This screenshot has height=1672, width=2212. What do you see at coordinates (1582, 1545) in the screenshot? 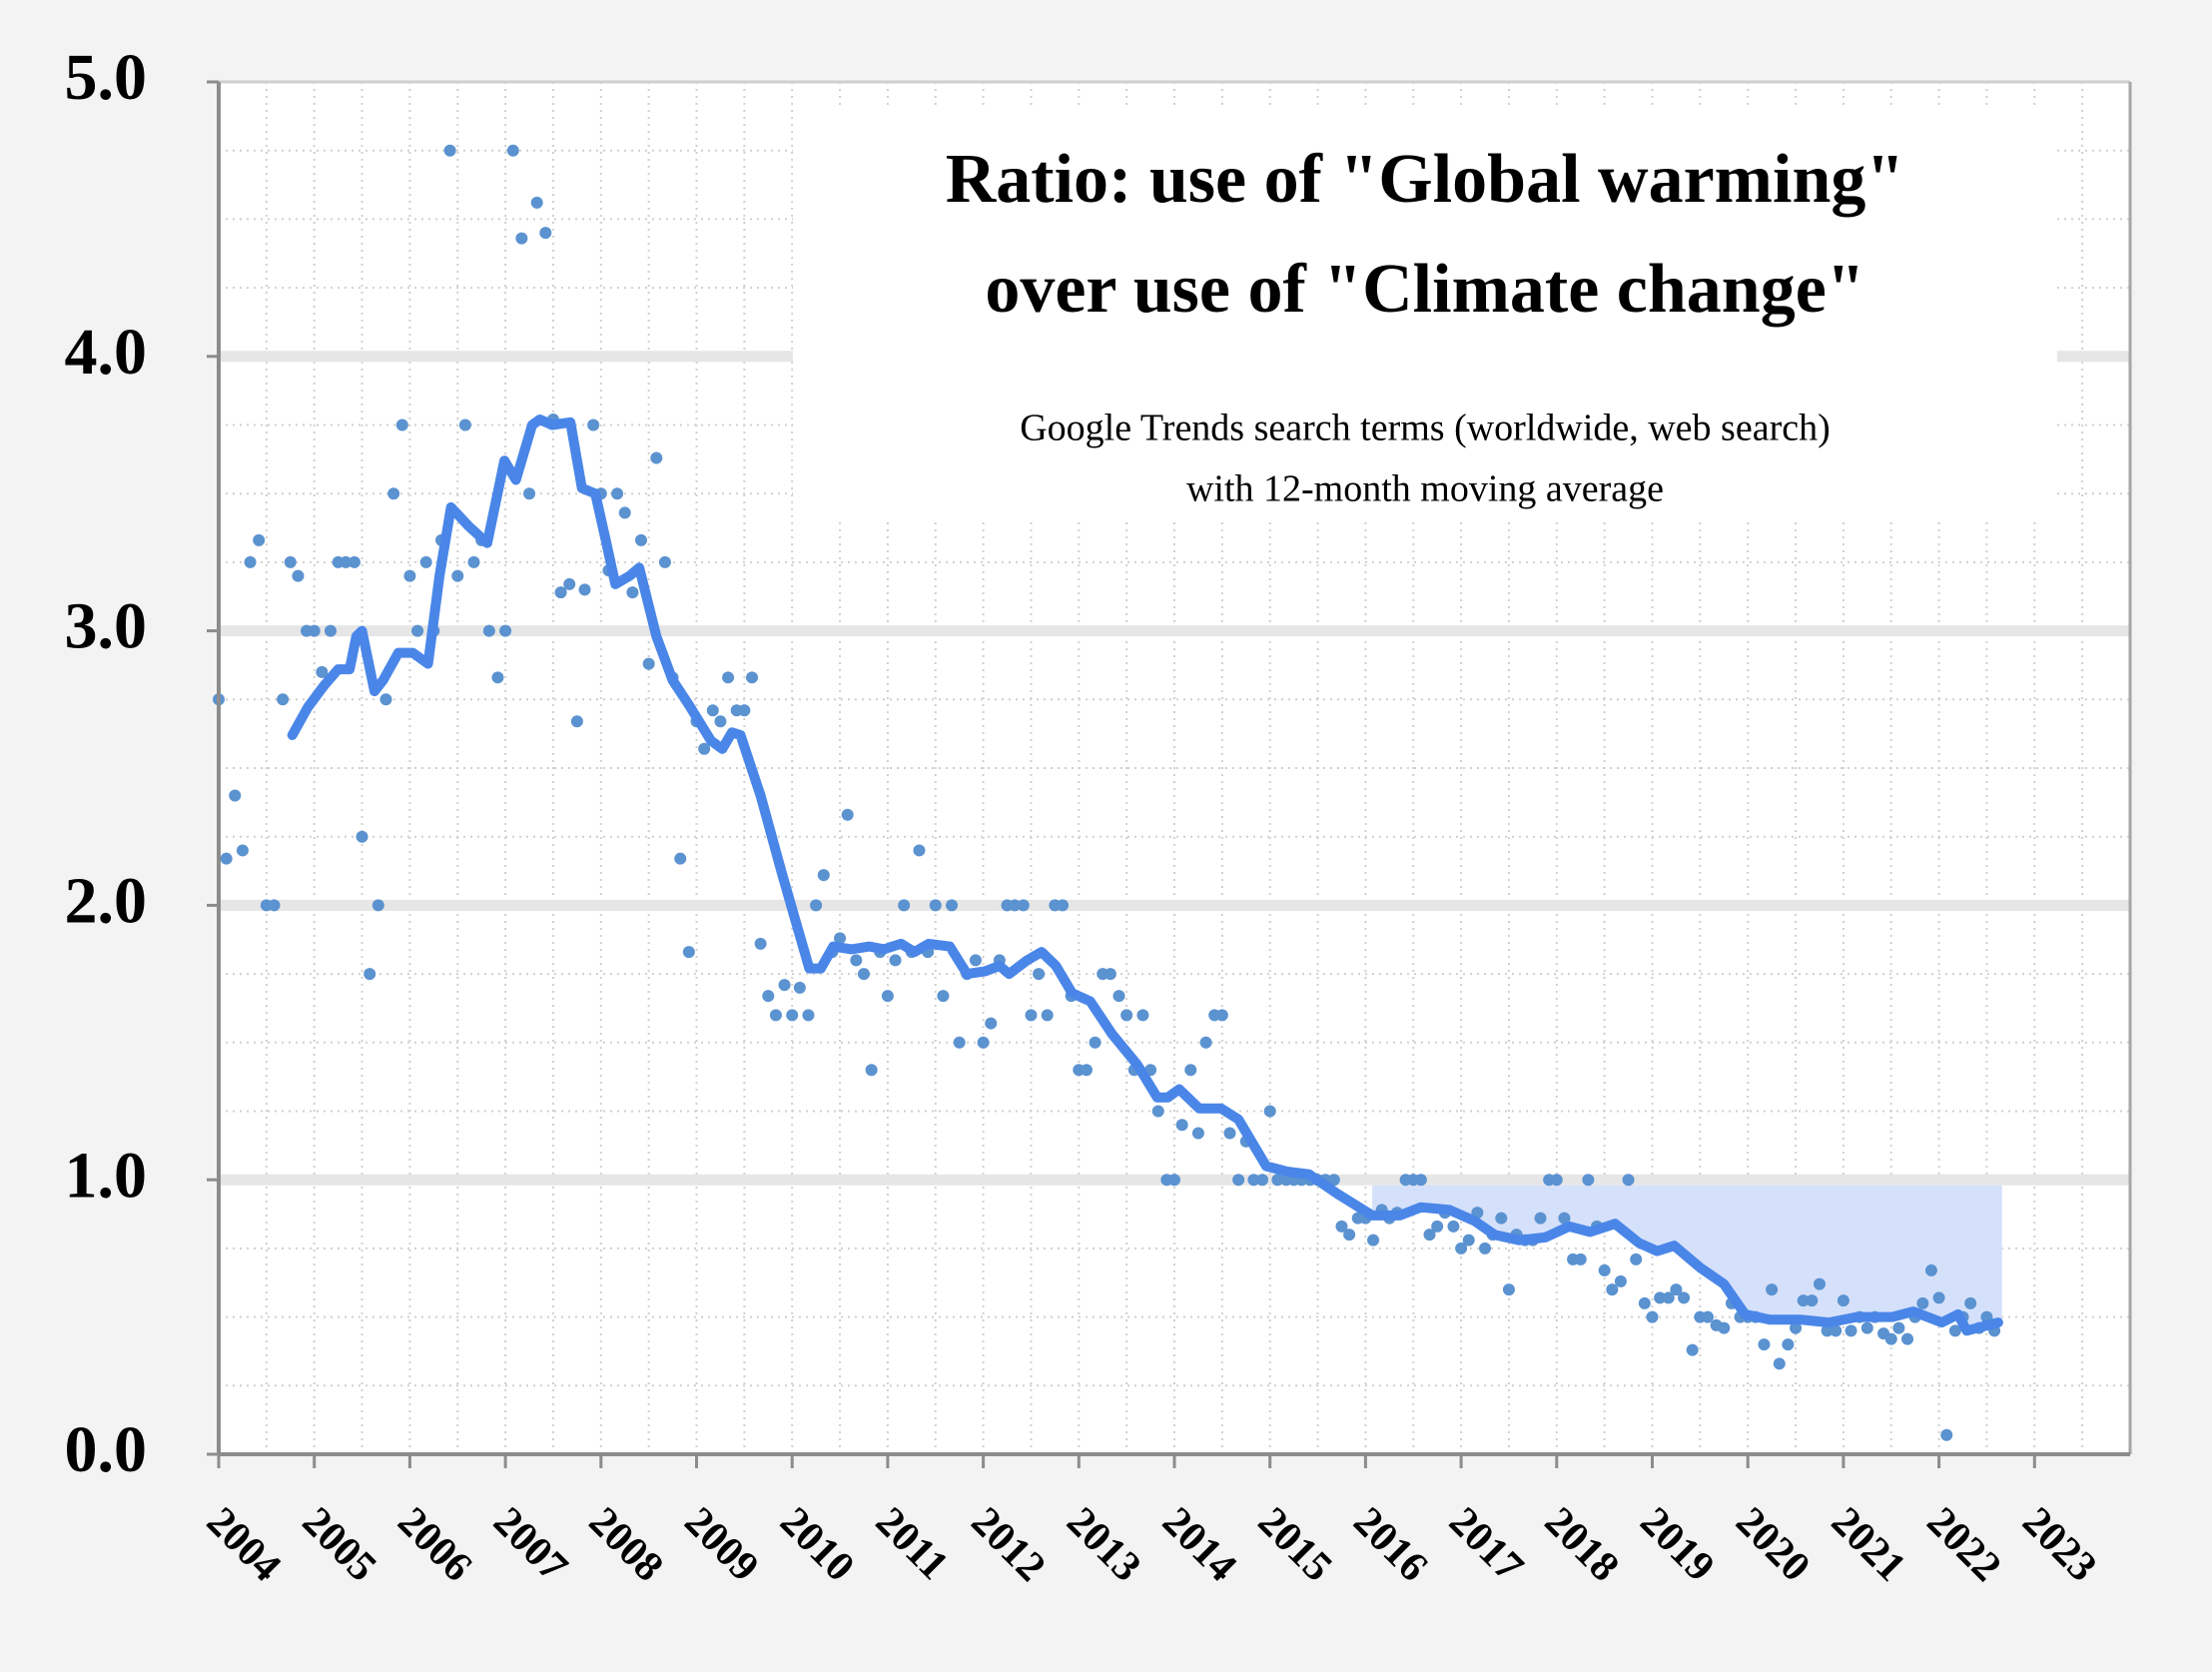
I see `x-tick-label: 2018` at bounding box center [1582, 1545].